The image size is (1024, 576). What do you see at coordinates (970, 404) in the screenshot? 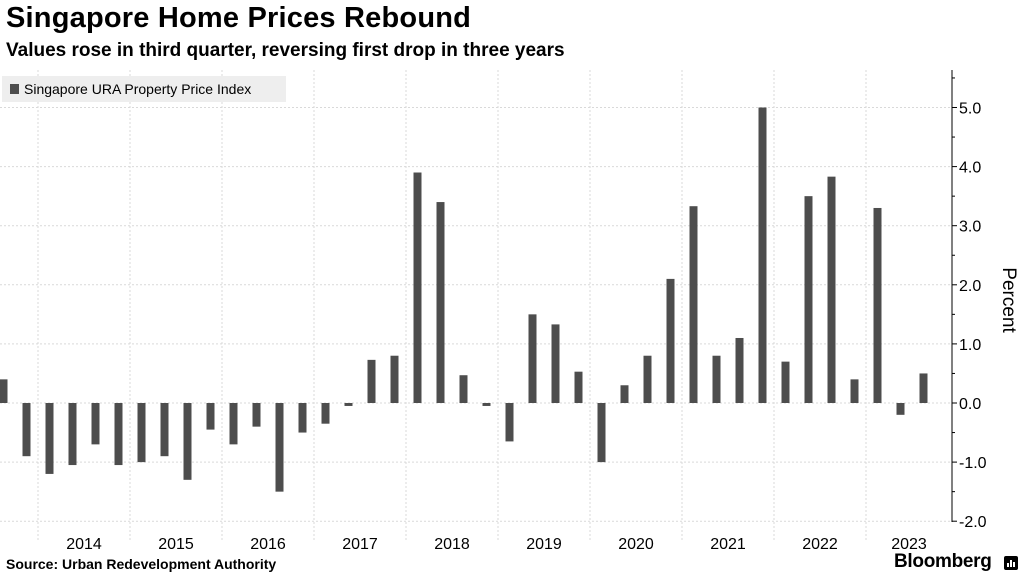
I see `y-tick-label: 0.0` at bounding box center [970, 404].